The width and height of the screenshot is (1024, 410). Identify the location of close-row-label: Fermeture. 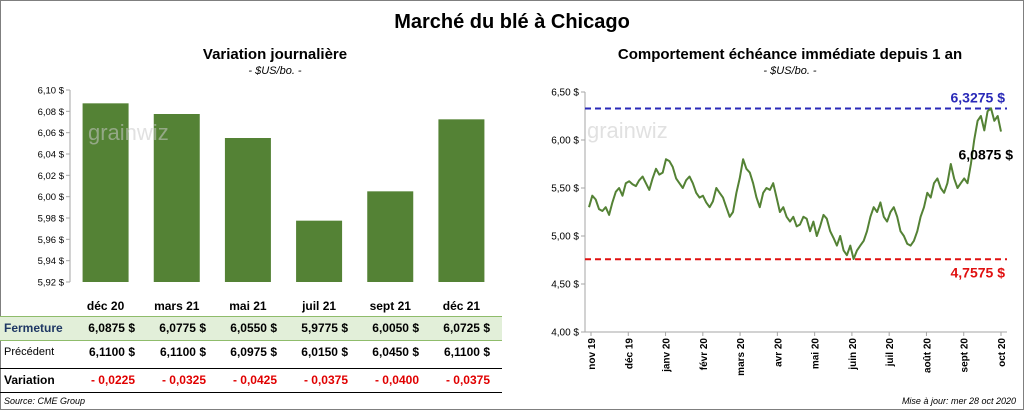
(33, 328).